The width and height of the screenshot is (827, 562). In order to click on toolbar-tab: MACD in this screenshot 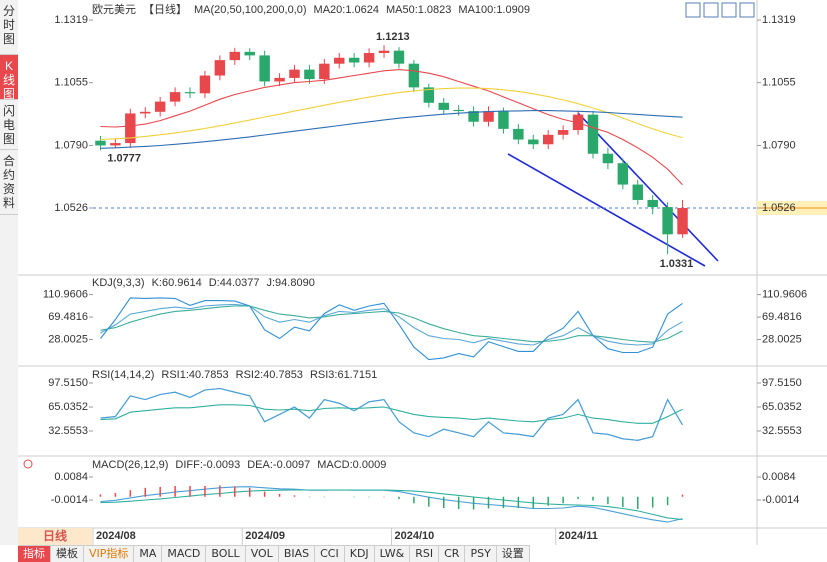, I will do `click(184, 554)`.